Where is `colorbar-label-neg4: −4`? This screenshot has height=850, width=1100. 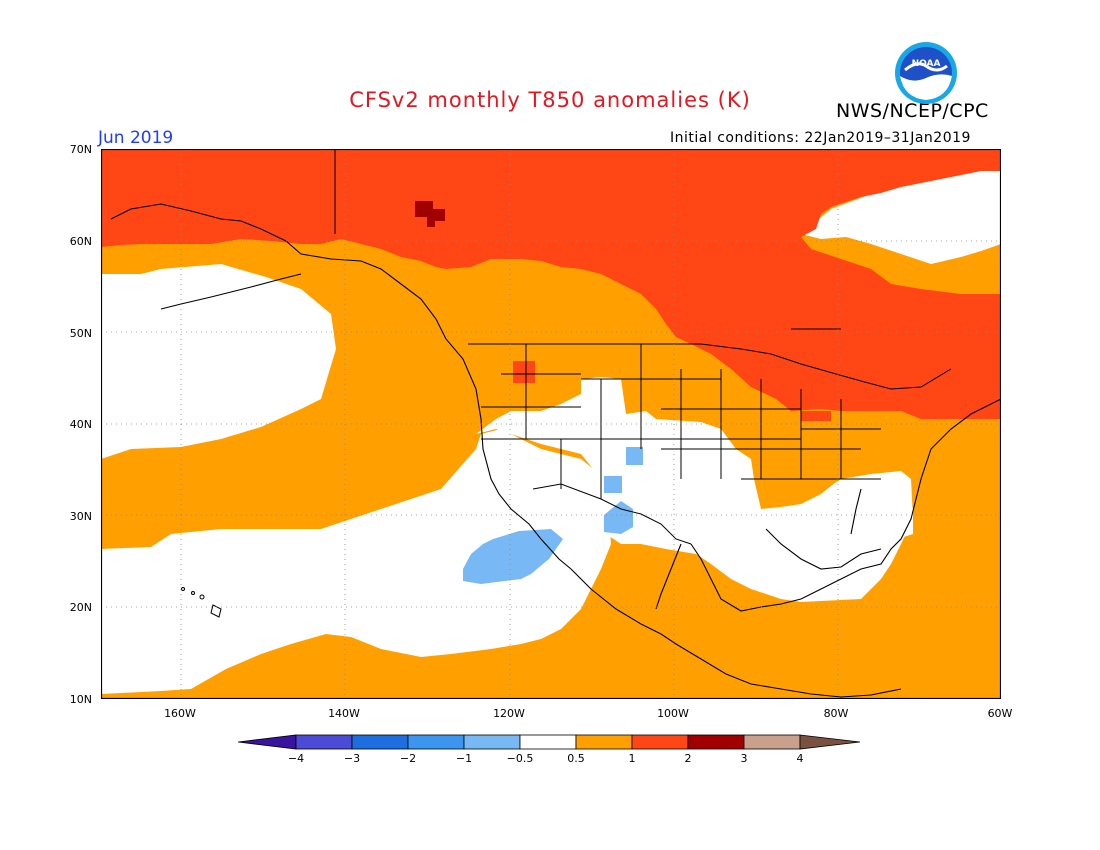 colorbar-label-neg4: −4 is located at coordinates (296, 758).